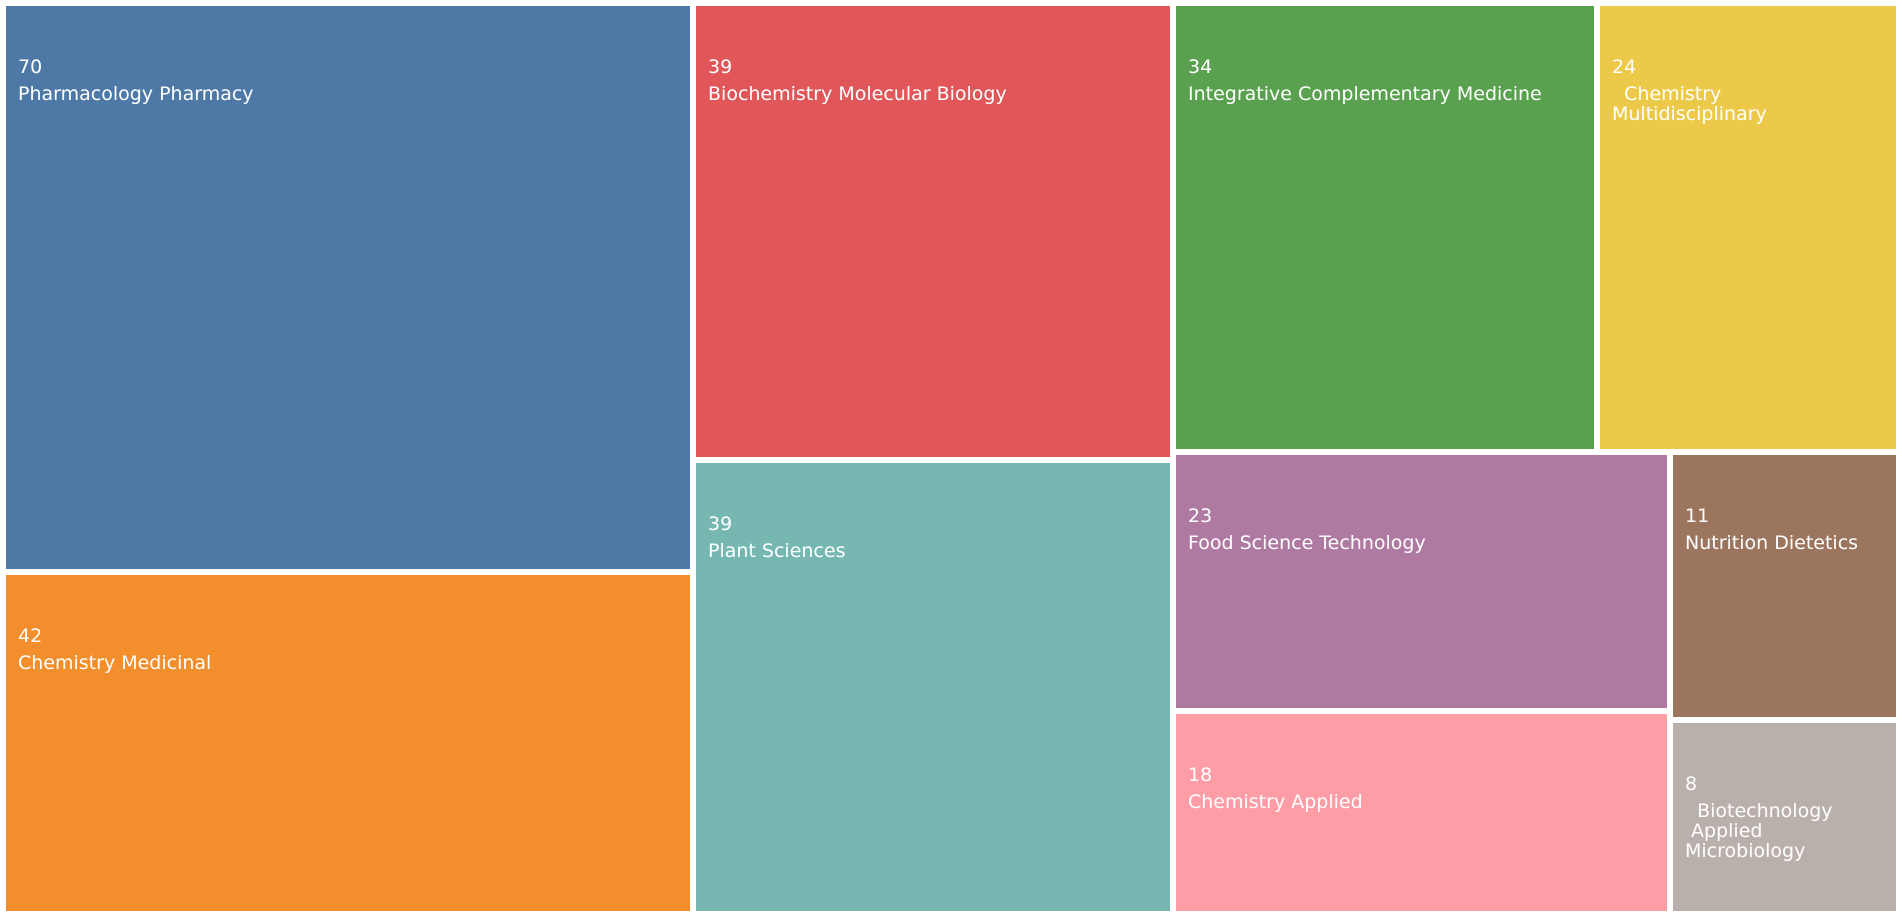  I want to click on tile-label: Chemistry Applied, so click(1275, 802).